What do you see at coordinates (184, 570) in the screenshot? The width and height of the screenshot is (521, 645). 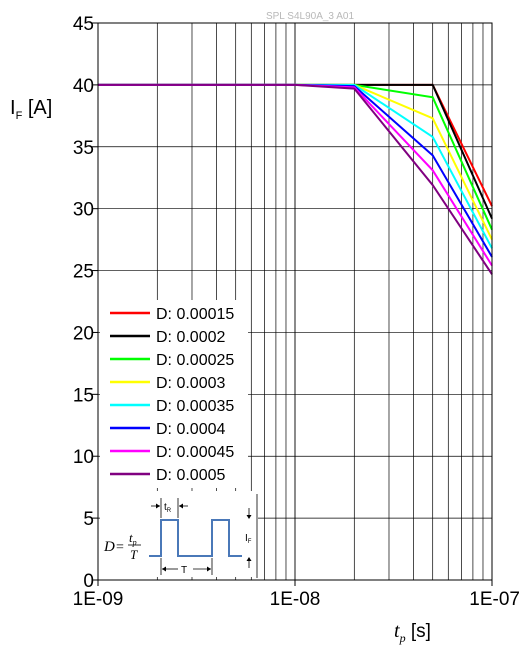 I see `inset-period-label: T` at bounding box center [184, 570].